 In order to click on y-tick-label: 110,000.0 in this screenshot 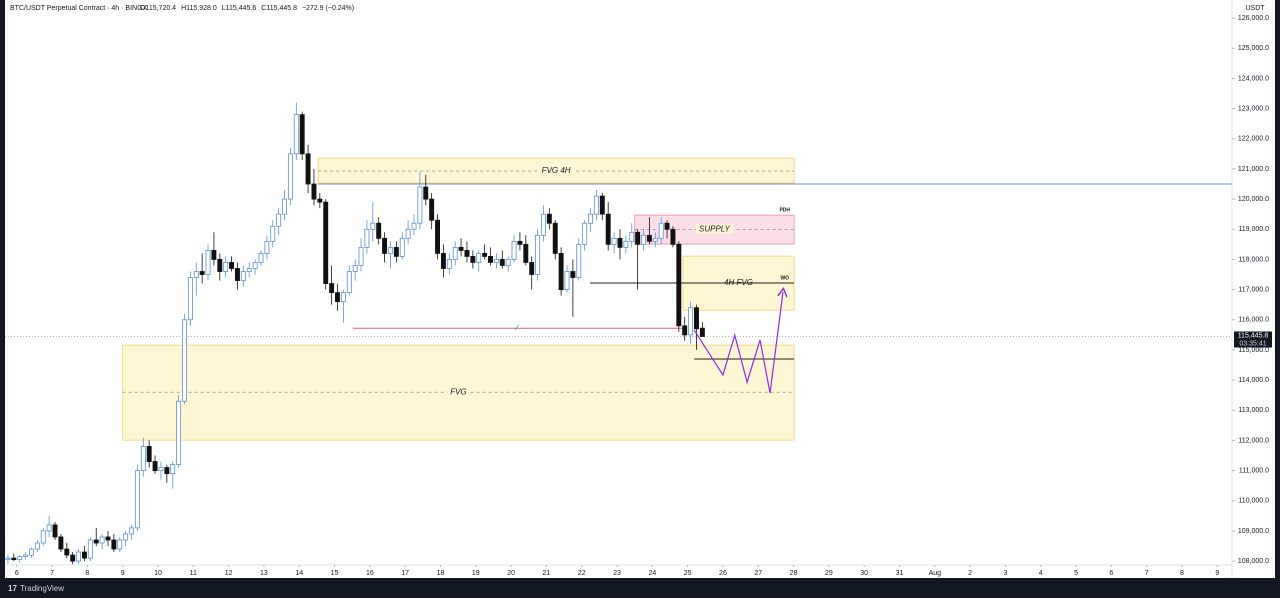, I will do `click(1253, 501)`.